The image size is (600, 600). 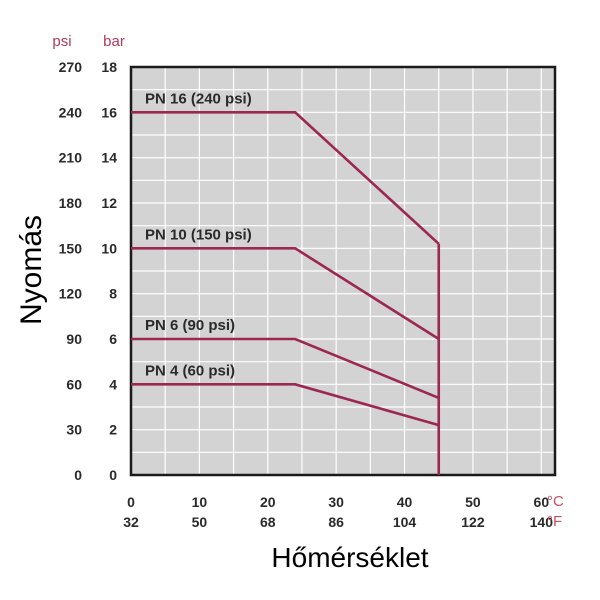 What do you see at coordinates (405, 502) in the screenshot?
I see `x-tick-celsius: 40` at bounding box center [405, 502].